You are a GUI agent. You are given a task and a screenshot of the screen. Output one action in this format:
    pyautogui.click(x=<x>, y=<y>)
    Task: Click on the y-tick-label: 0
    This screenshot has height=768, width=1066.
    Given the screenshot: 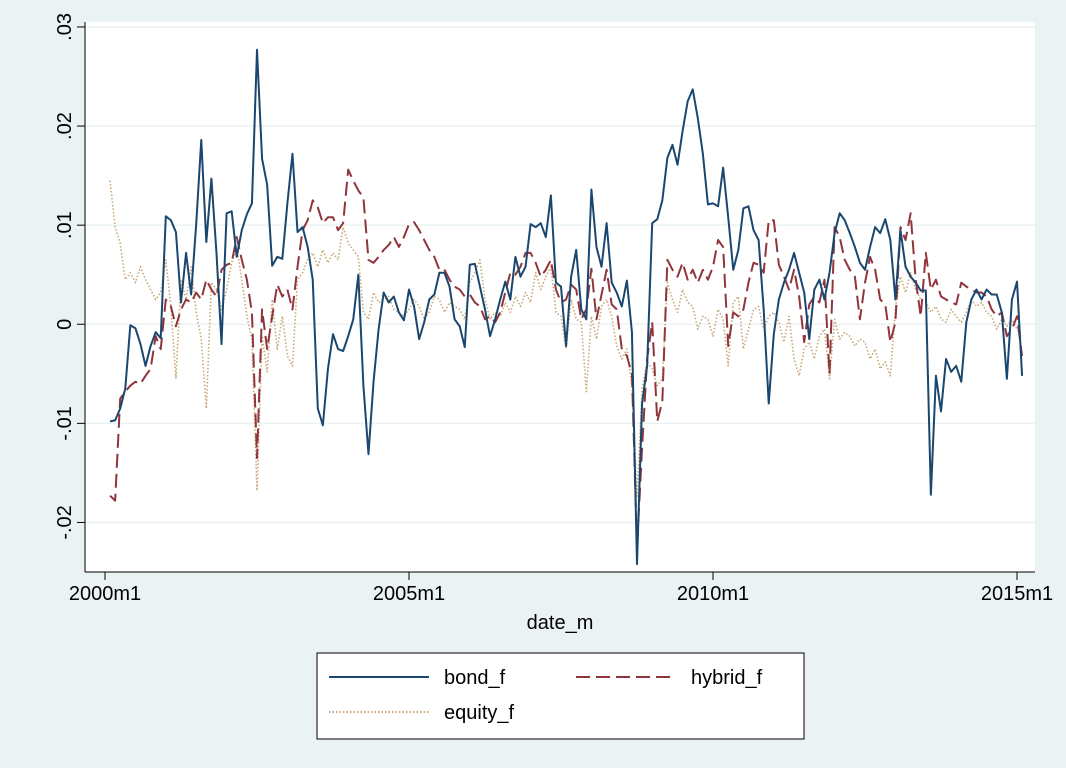 What is the action you would take?
    pyautogui.click(x=65, y=324)
    